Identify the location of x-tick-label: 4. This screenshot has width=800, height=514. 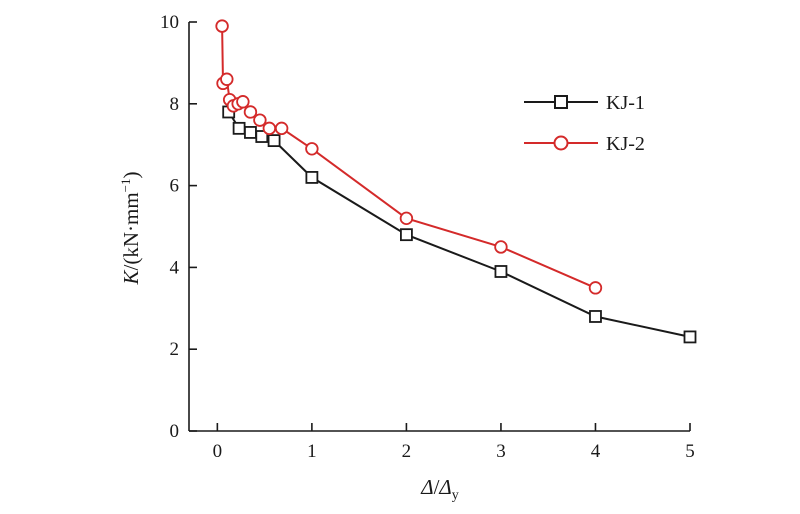
(596, 451).